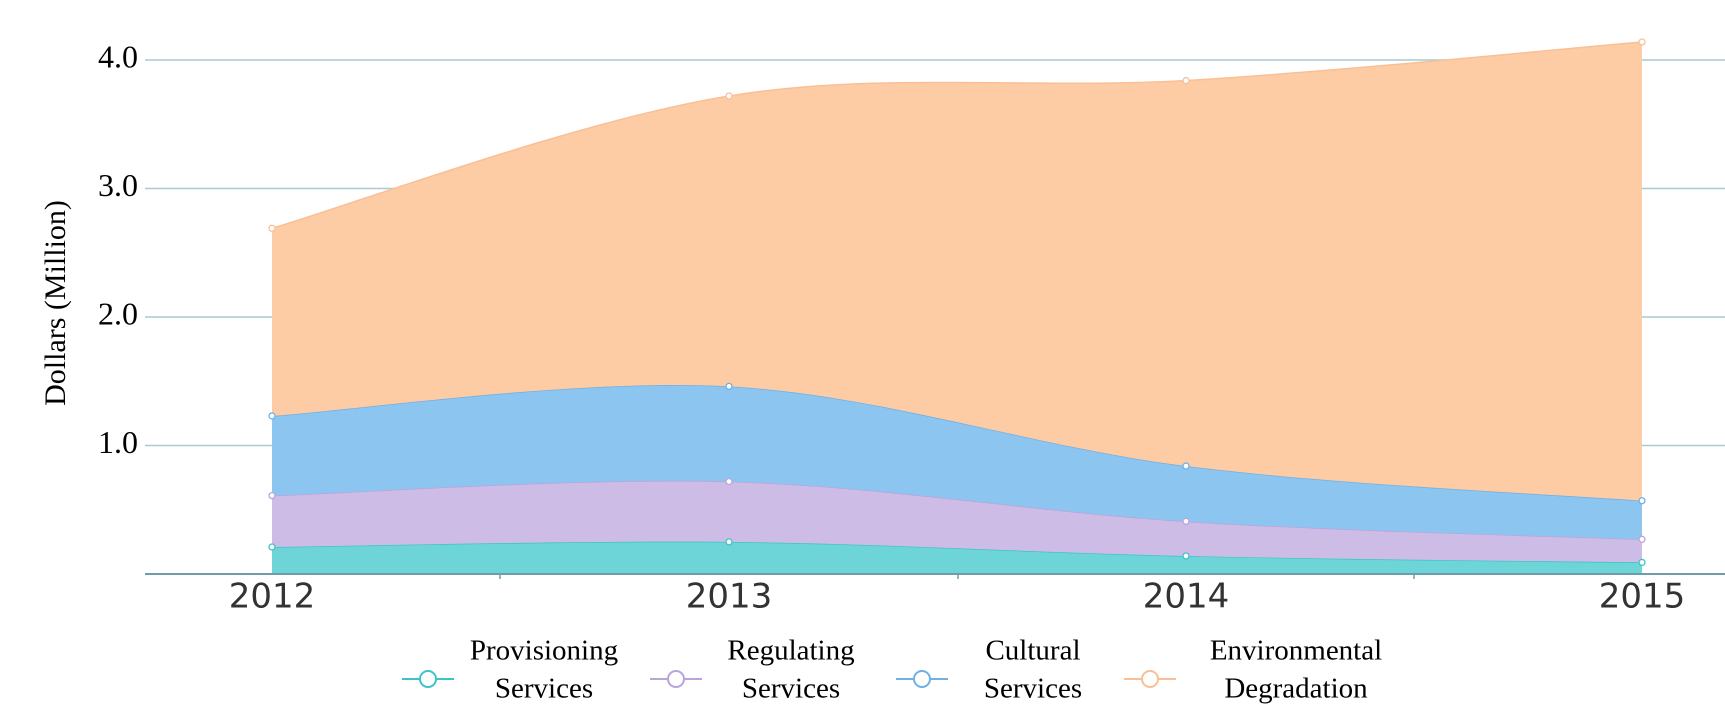  I want to click on y-tick-label: 1.0, so click(118, 442).